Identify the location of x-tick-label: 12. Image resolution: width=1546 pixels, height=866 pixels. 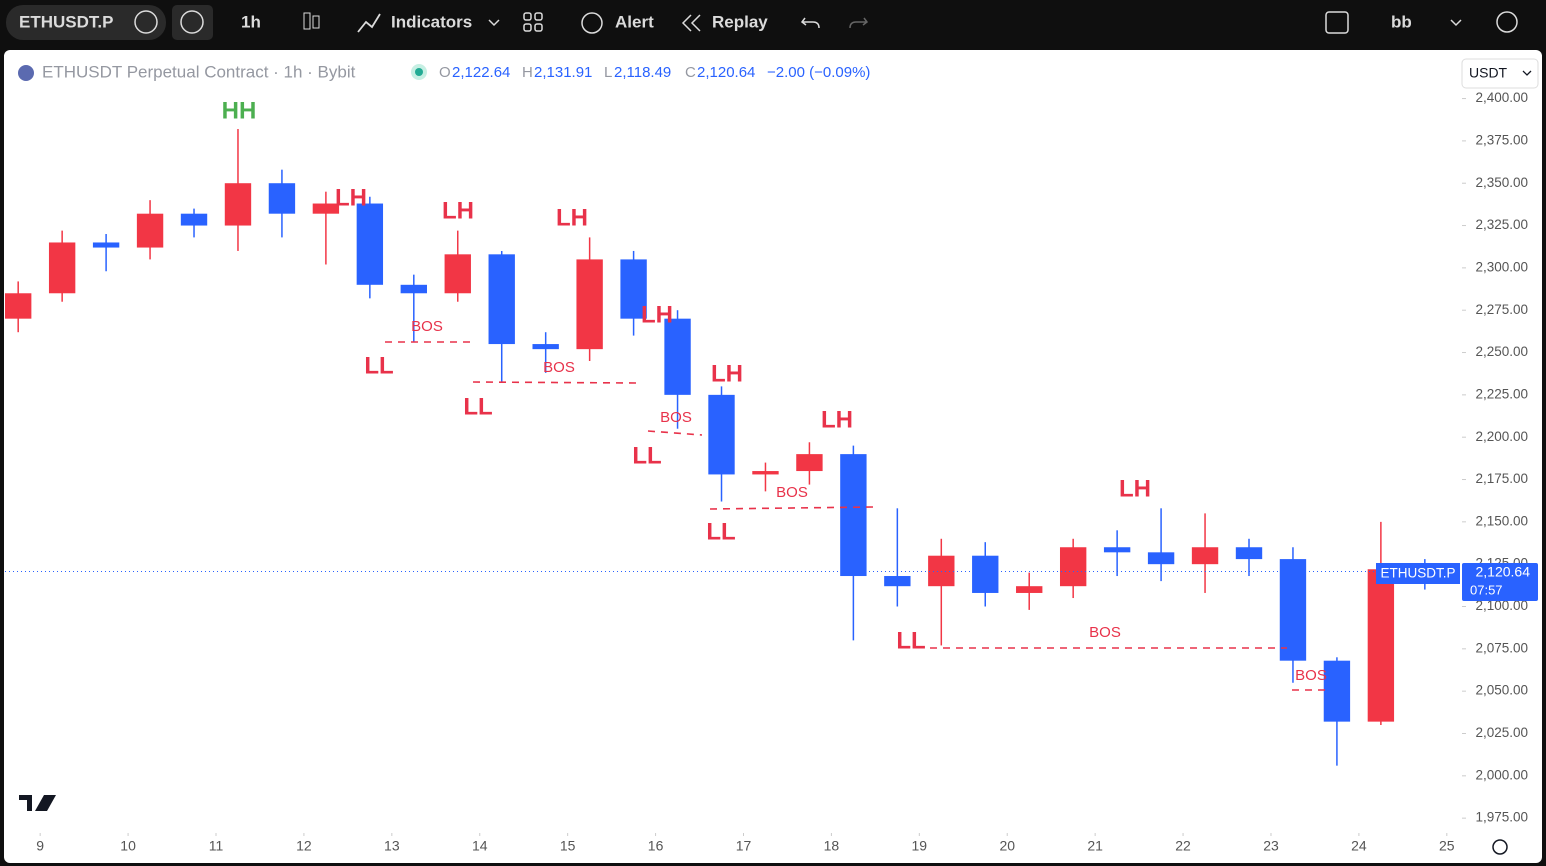
(304, 846).